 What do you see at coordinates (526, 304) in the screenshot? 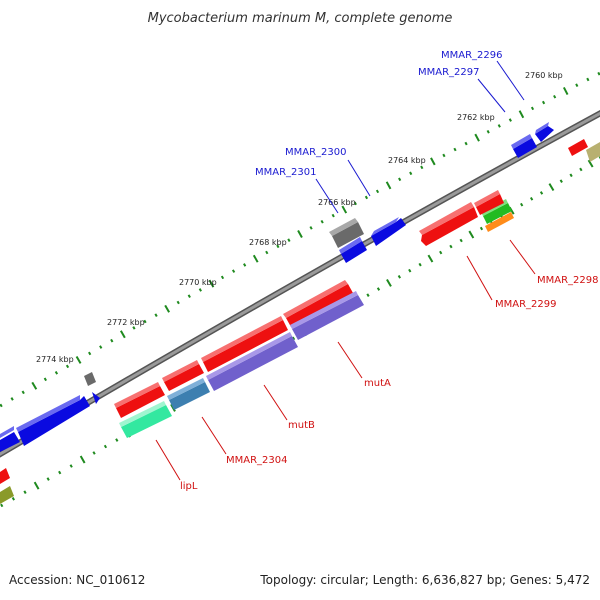
I see `label-MMAR_2299: MMAR_2299` at bounding box center [526, 304].